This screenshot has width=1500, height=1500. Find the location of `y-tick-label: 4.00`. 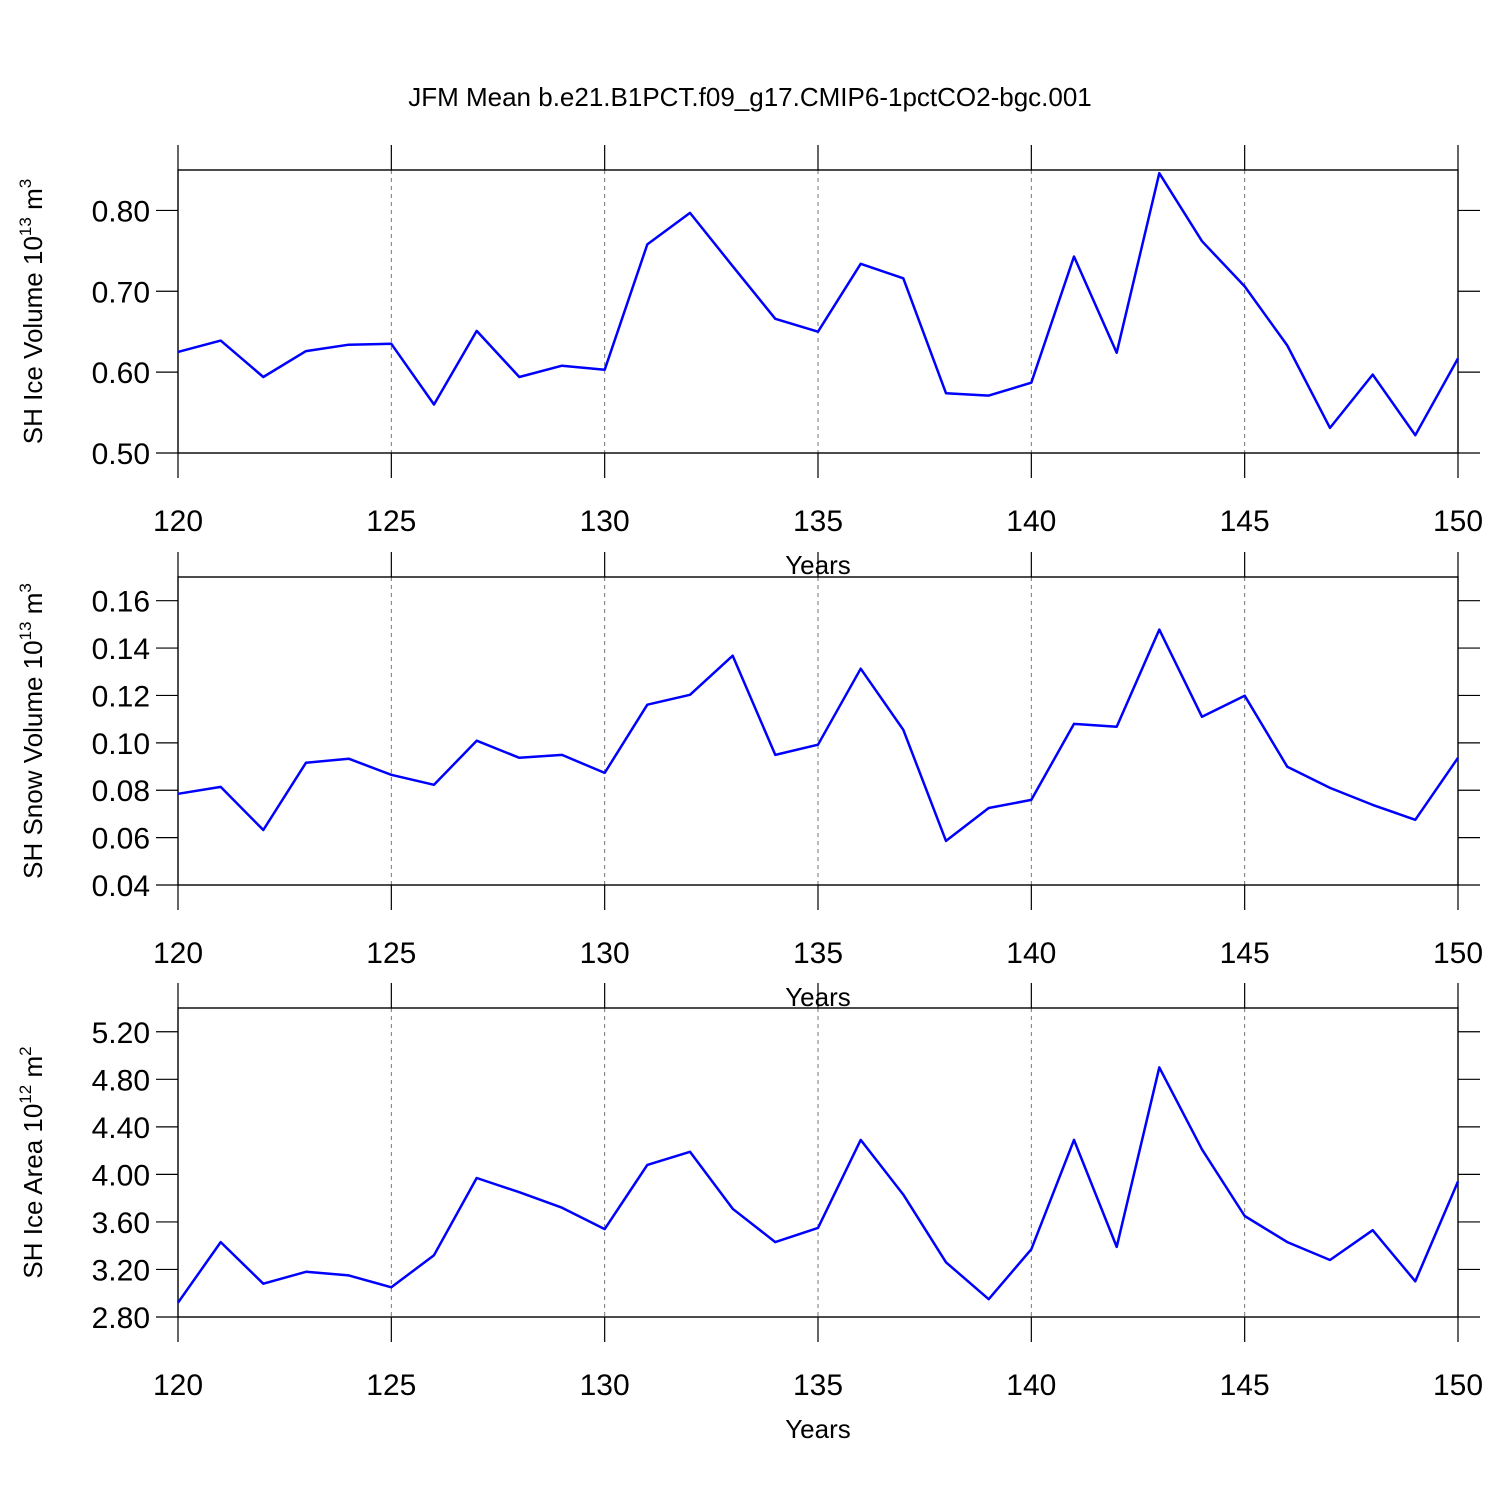

y-tick-label: 4.00 is located at coordinates (121, 1175).